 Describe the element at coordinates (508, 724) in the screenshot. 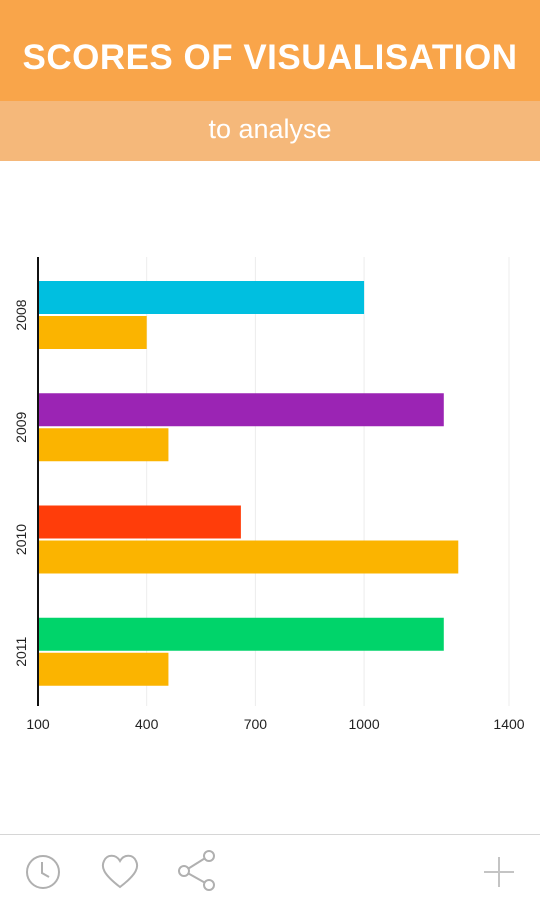

I see `x-tick-label: 1400` at that location.